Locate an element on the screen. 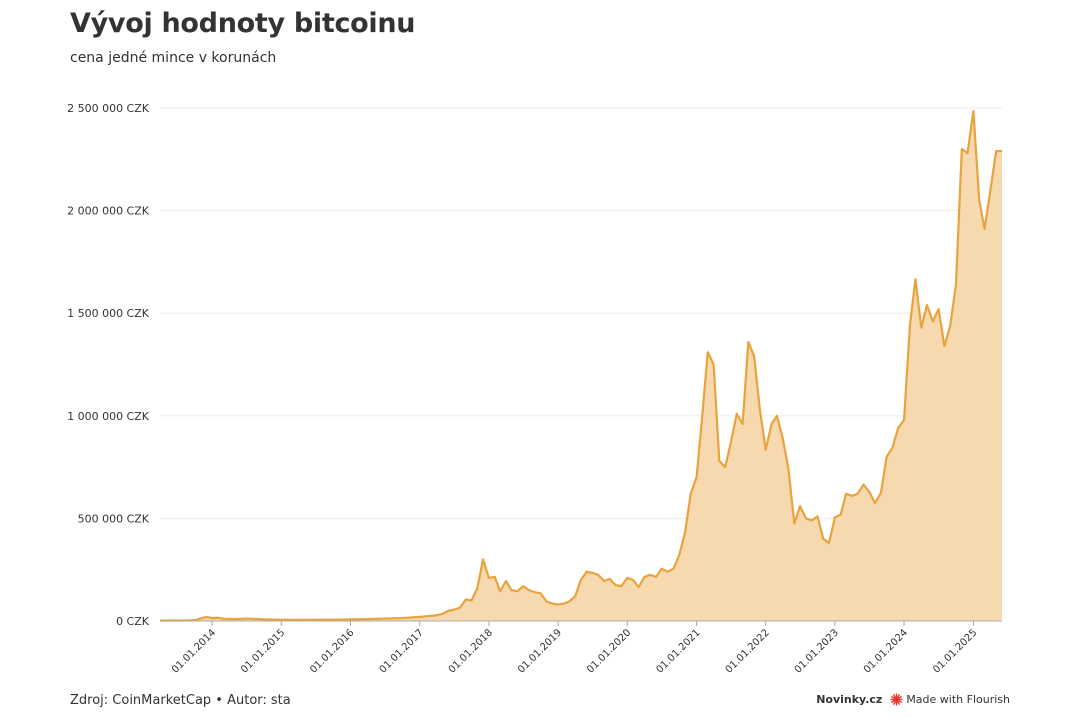 The width and height of the screenshot is (1080, 720). y-tick-label: 1 000 000 CZK is located at coordinates (108, 416).